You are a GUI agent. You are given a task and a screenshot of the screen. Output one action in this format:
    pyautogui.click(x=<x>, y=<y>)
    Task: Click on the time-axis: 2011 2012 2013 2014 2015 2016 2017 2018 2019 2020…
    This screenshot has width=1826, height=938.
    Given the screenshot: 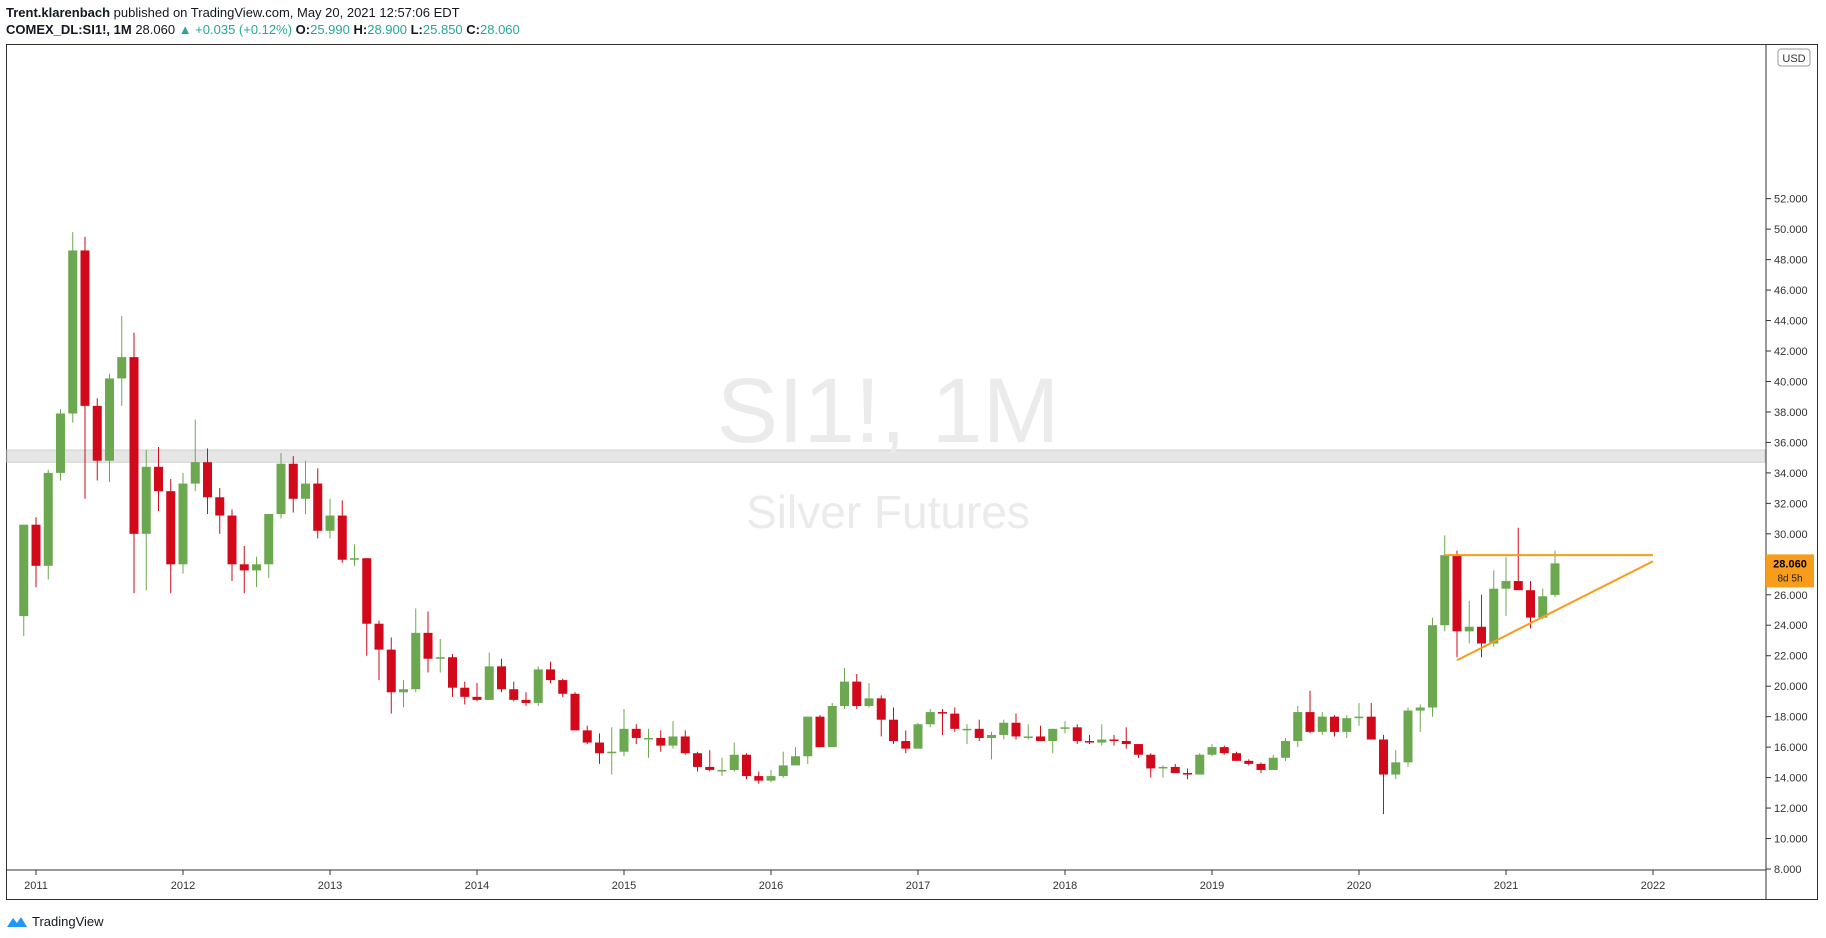 What is the action you would take?
    pyautogui.click(x=844, y=881)
    